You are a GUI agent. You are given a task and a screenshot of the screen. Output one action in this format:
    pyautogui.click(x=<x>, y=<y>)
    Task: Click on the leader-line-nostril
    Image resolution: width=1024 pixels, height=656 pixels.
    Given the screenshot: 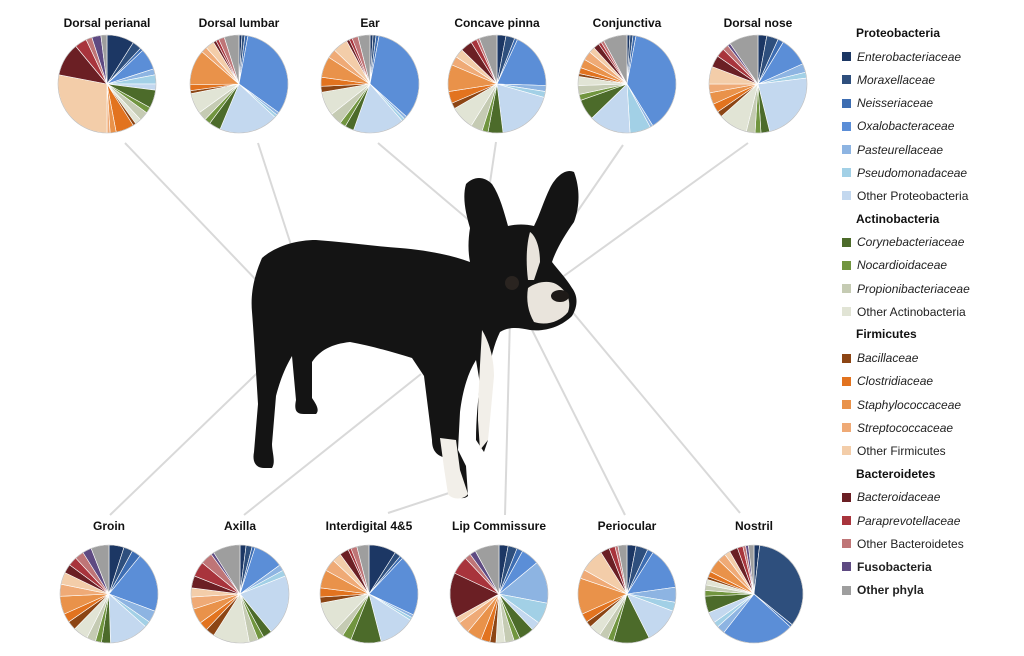 What is the action you would take?
    pyautogui.click(x=652, y=408)
    